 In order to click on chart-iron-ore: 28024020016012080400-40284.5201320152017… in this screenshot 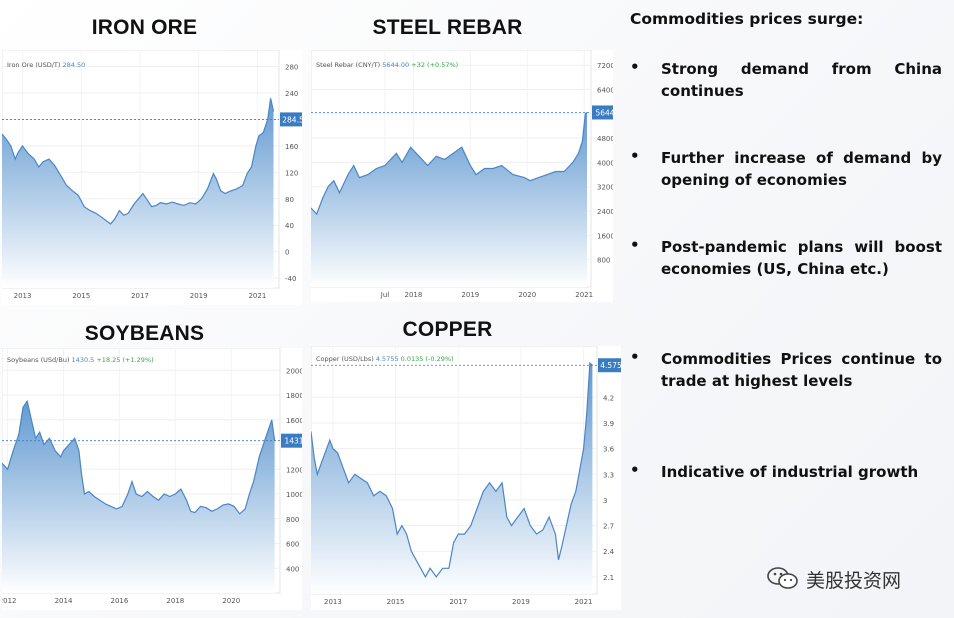, I will do `click(152, 175)`.